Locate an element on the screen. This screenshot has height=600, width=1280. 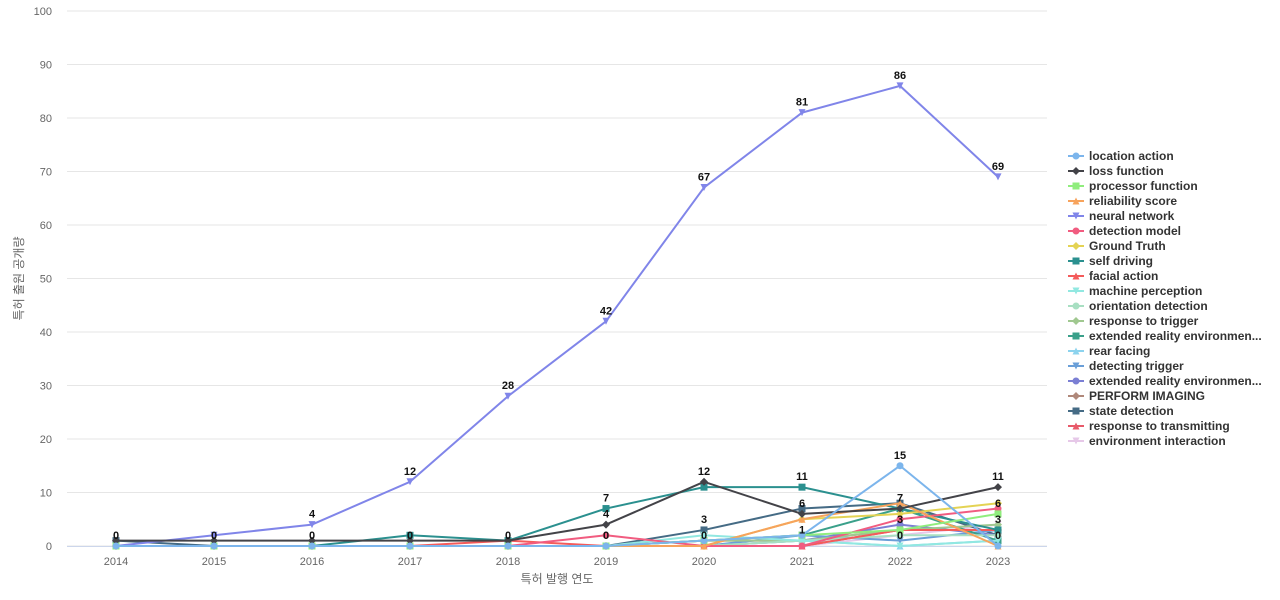
legend-item: neural network is located at coordinates (1121, 216).